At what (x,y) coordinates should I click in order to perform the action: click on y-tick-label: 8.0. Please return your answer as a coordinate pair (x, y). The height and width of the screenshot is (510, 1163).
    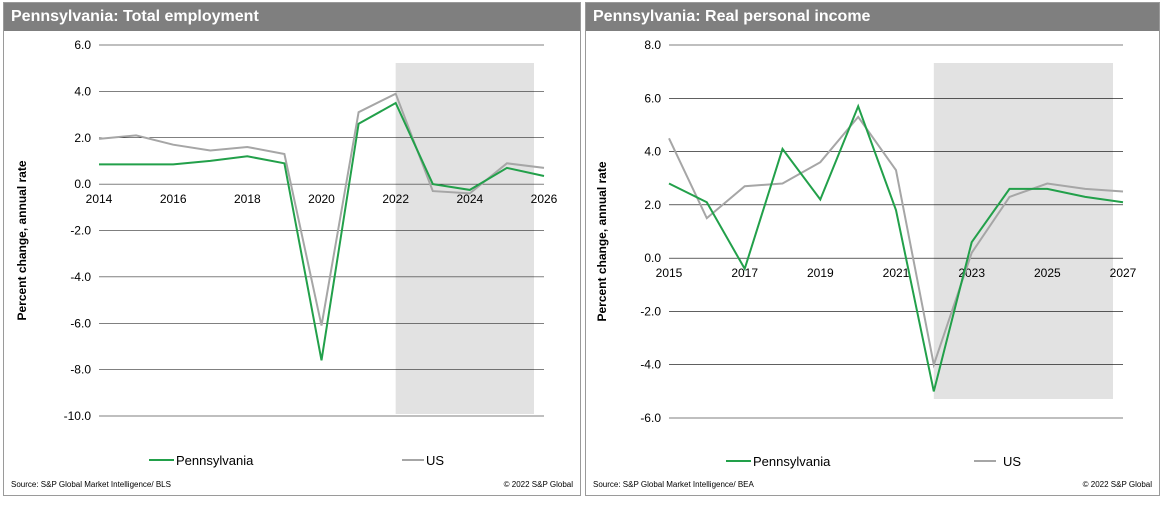
    Looking at the image, I should click on (652, 45).